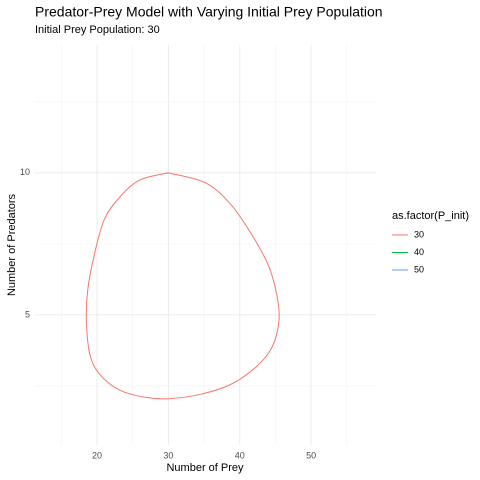  What do you see at coordinates (97, 455) in the screenshot?
I see `x-tick-label: 20` at bounding box center [97, 455].